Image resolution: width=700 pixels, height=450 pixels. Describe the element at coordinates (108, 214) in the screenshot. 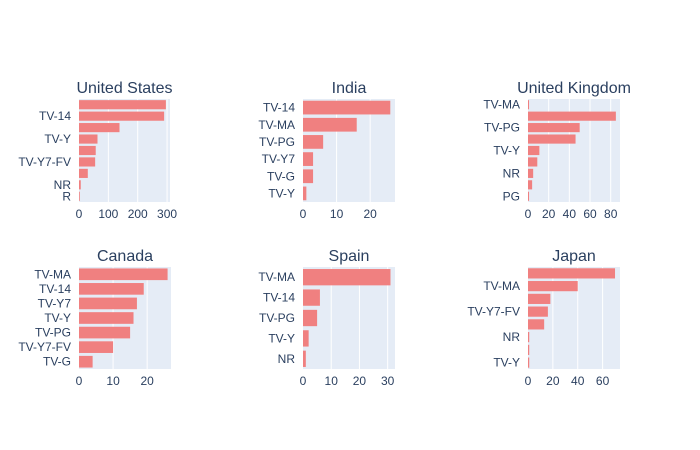

I see `x-tick-label: 100` at that location.